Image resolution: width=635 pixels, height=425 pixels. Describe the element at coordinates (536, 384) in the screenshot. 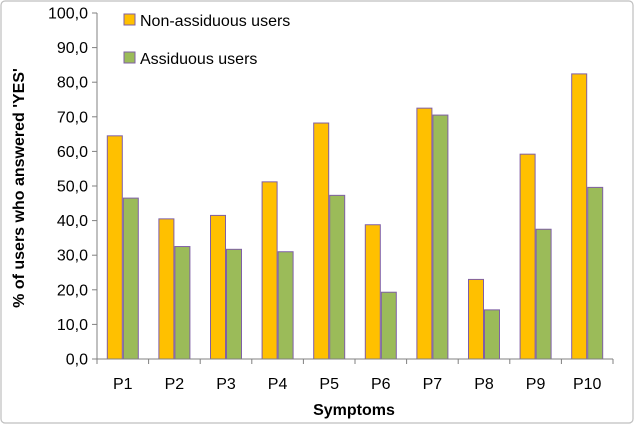

I see `x-tick-label: P9` at that location.